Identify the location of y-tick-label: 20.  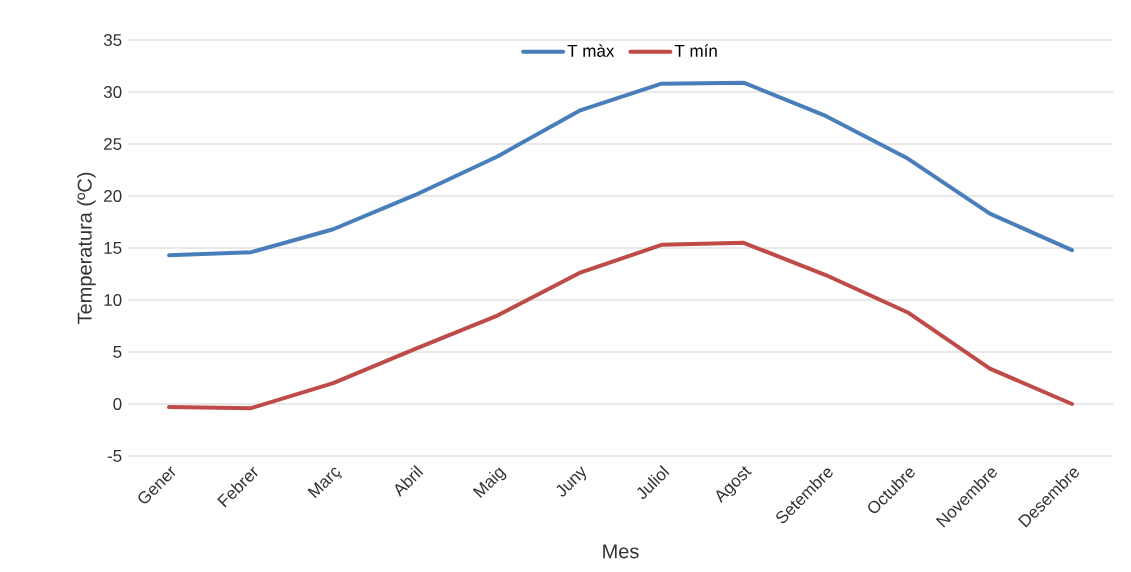
(113, 196).